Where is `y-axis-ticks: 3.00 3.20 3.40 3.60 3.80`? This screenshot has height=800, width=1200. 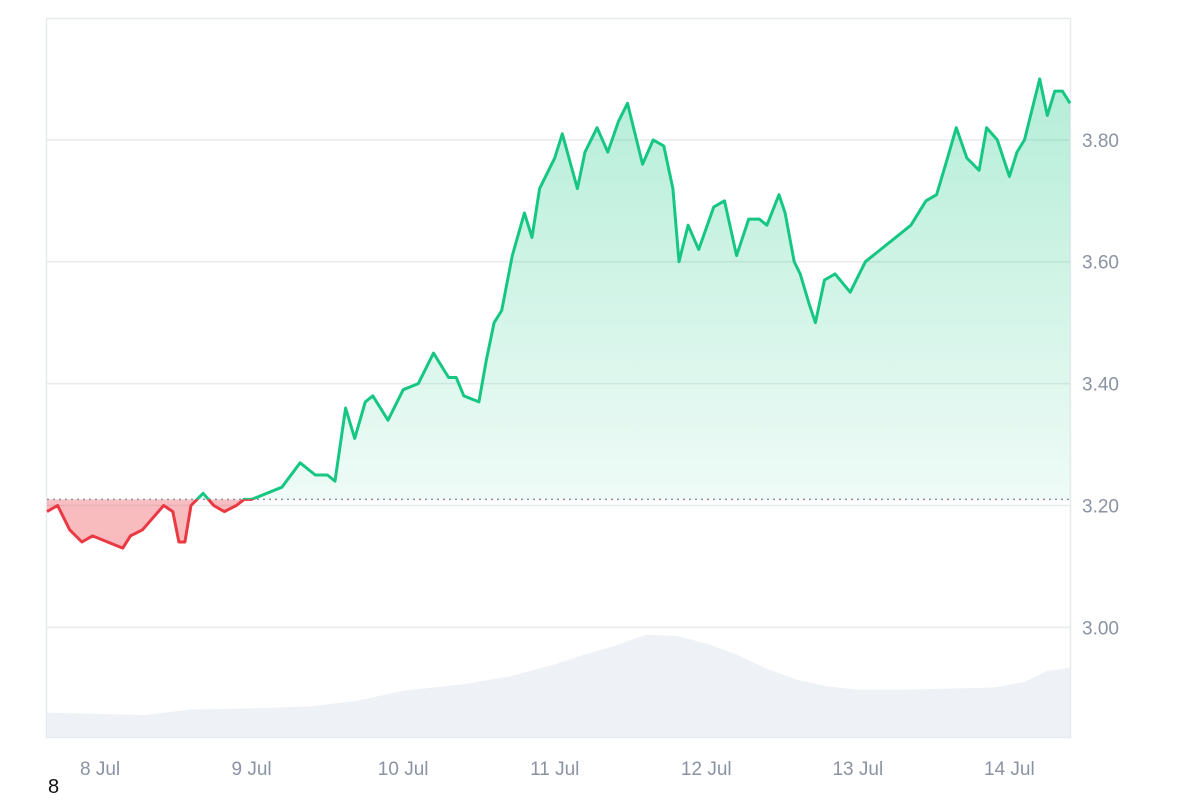
y-axis-ticks: 3.00 3.20 3.40 3.60 3.80 is located at coordinates (1100, 385).